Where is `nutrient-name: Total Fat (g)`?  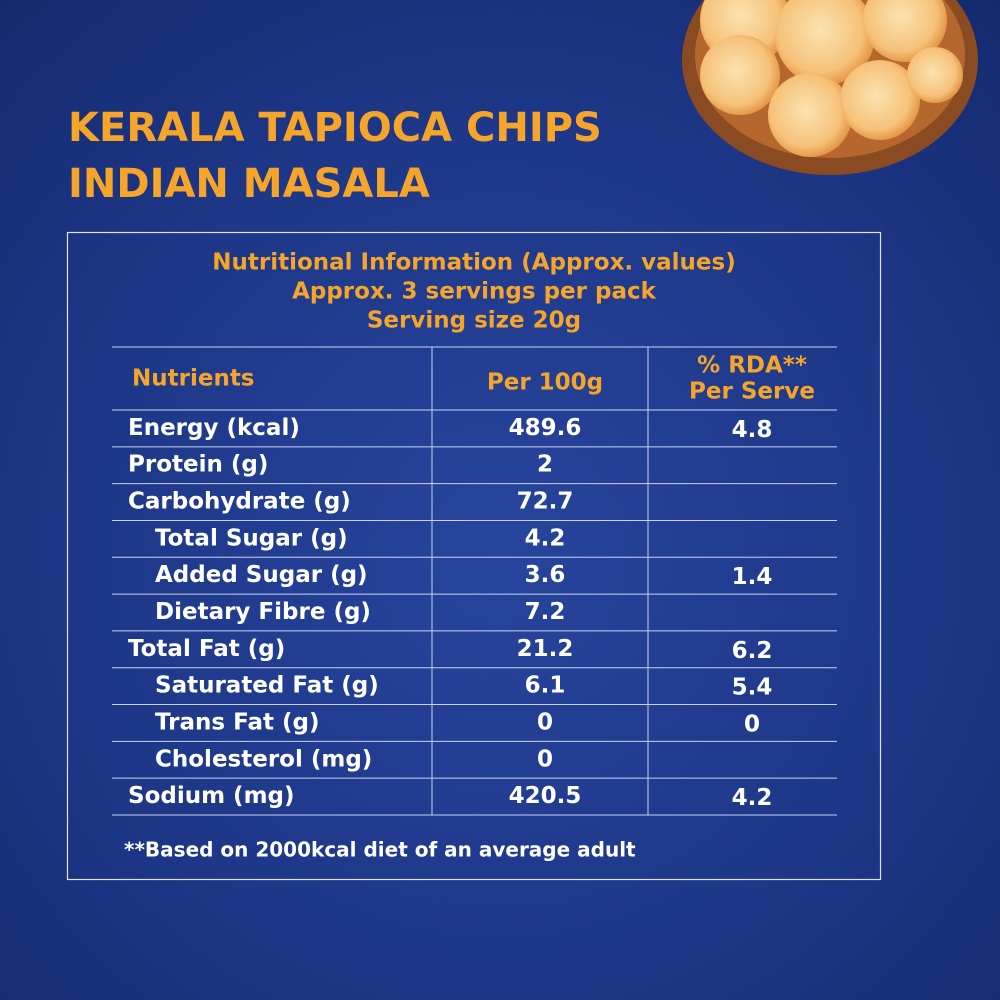 nutrient-name: Total Fat (g) is located at coordinates (206, 649).